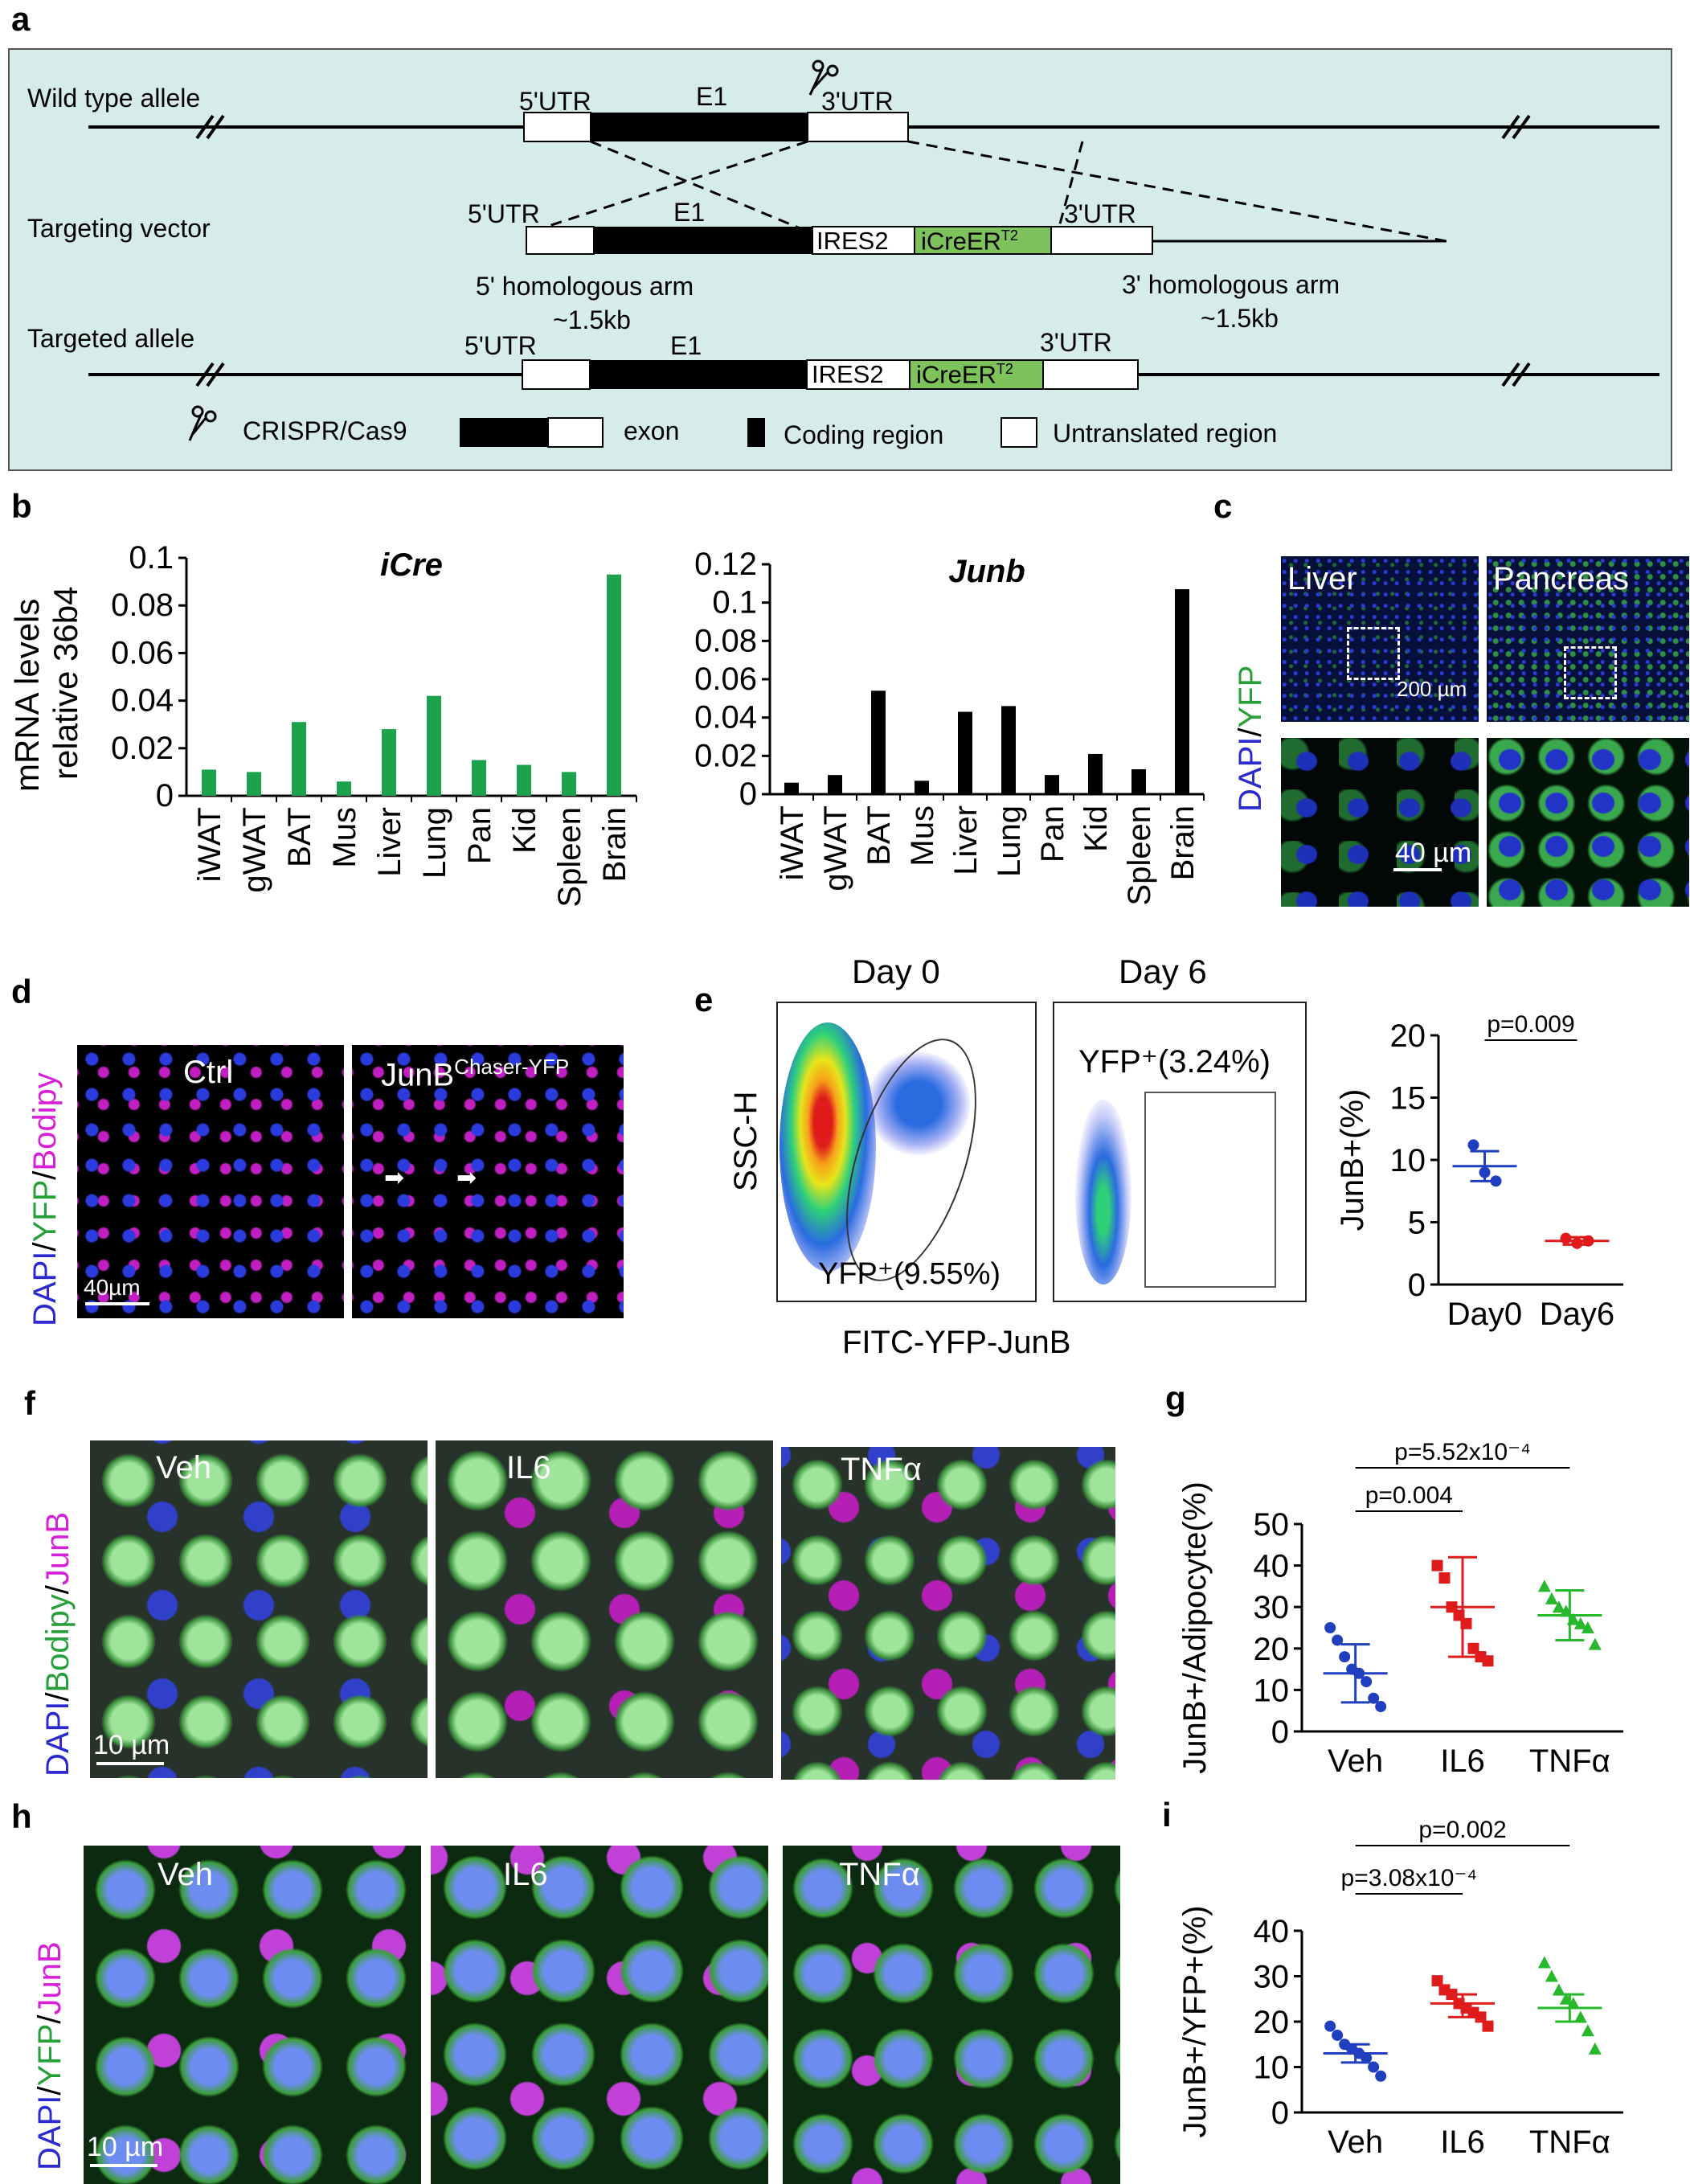 The width and height of the screenshot is (1690, 2184). Describe the element at coordinates (1009, 750) in the screenshot. I see `bar-lung` at that location.